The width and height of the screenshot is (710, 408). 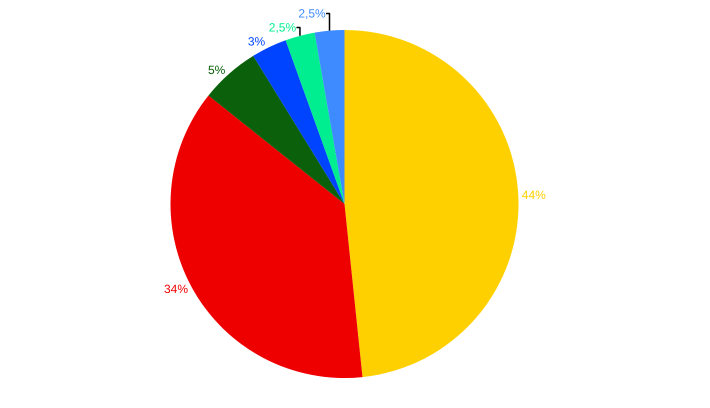 I want to click on data-label: 3%, so click(x=257, y=41).